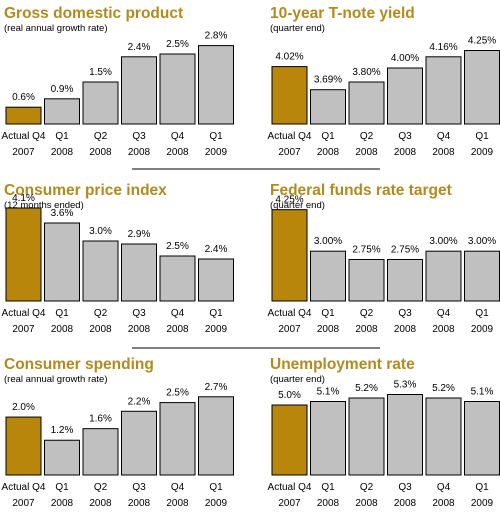 This screenshot has height=516, width=500. I want to click on x-tick-label: Q2, so click(367, 487).